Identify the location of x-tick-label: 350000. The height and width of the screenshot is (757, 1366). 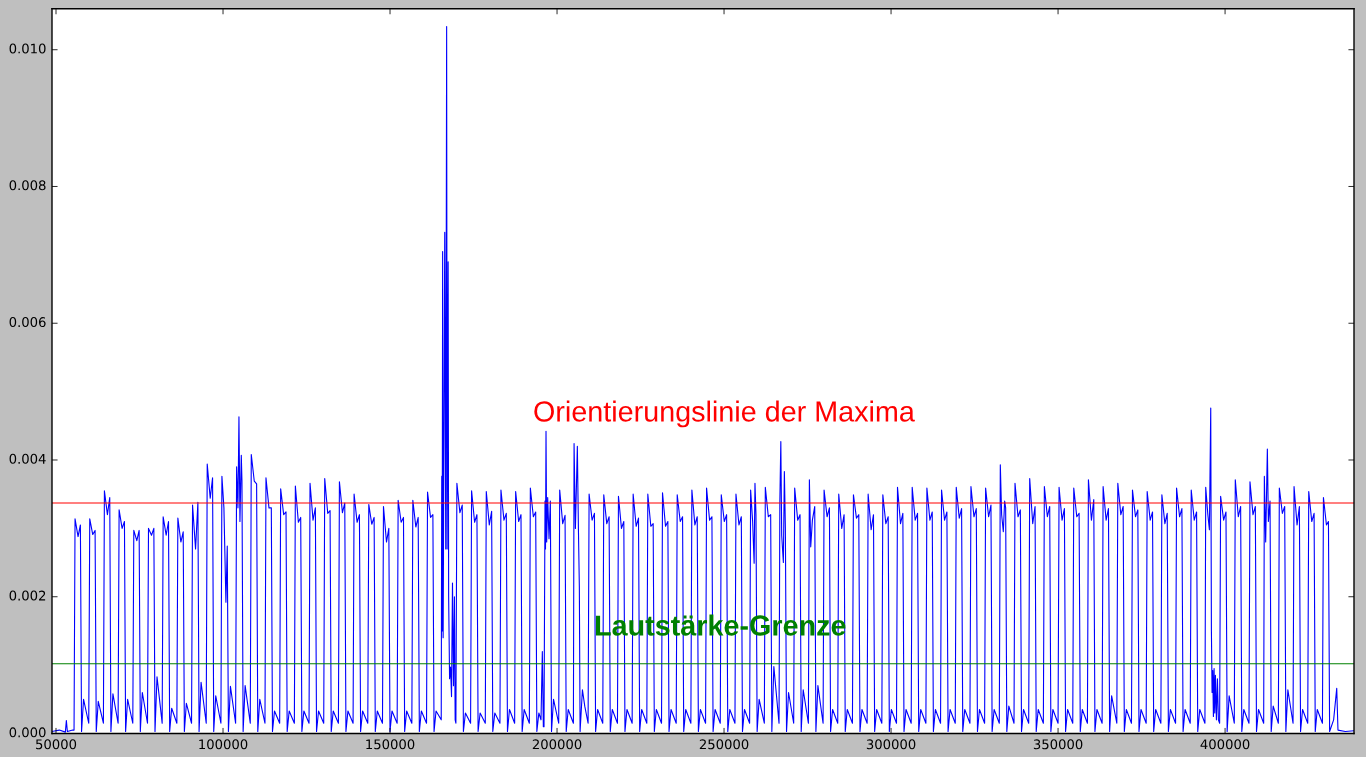
(1058, 744).